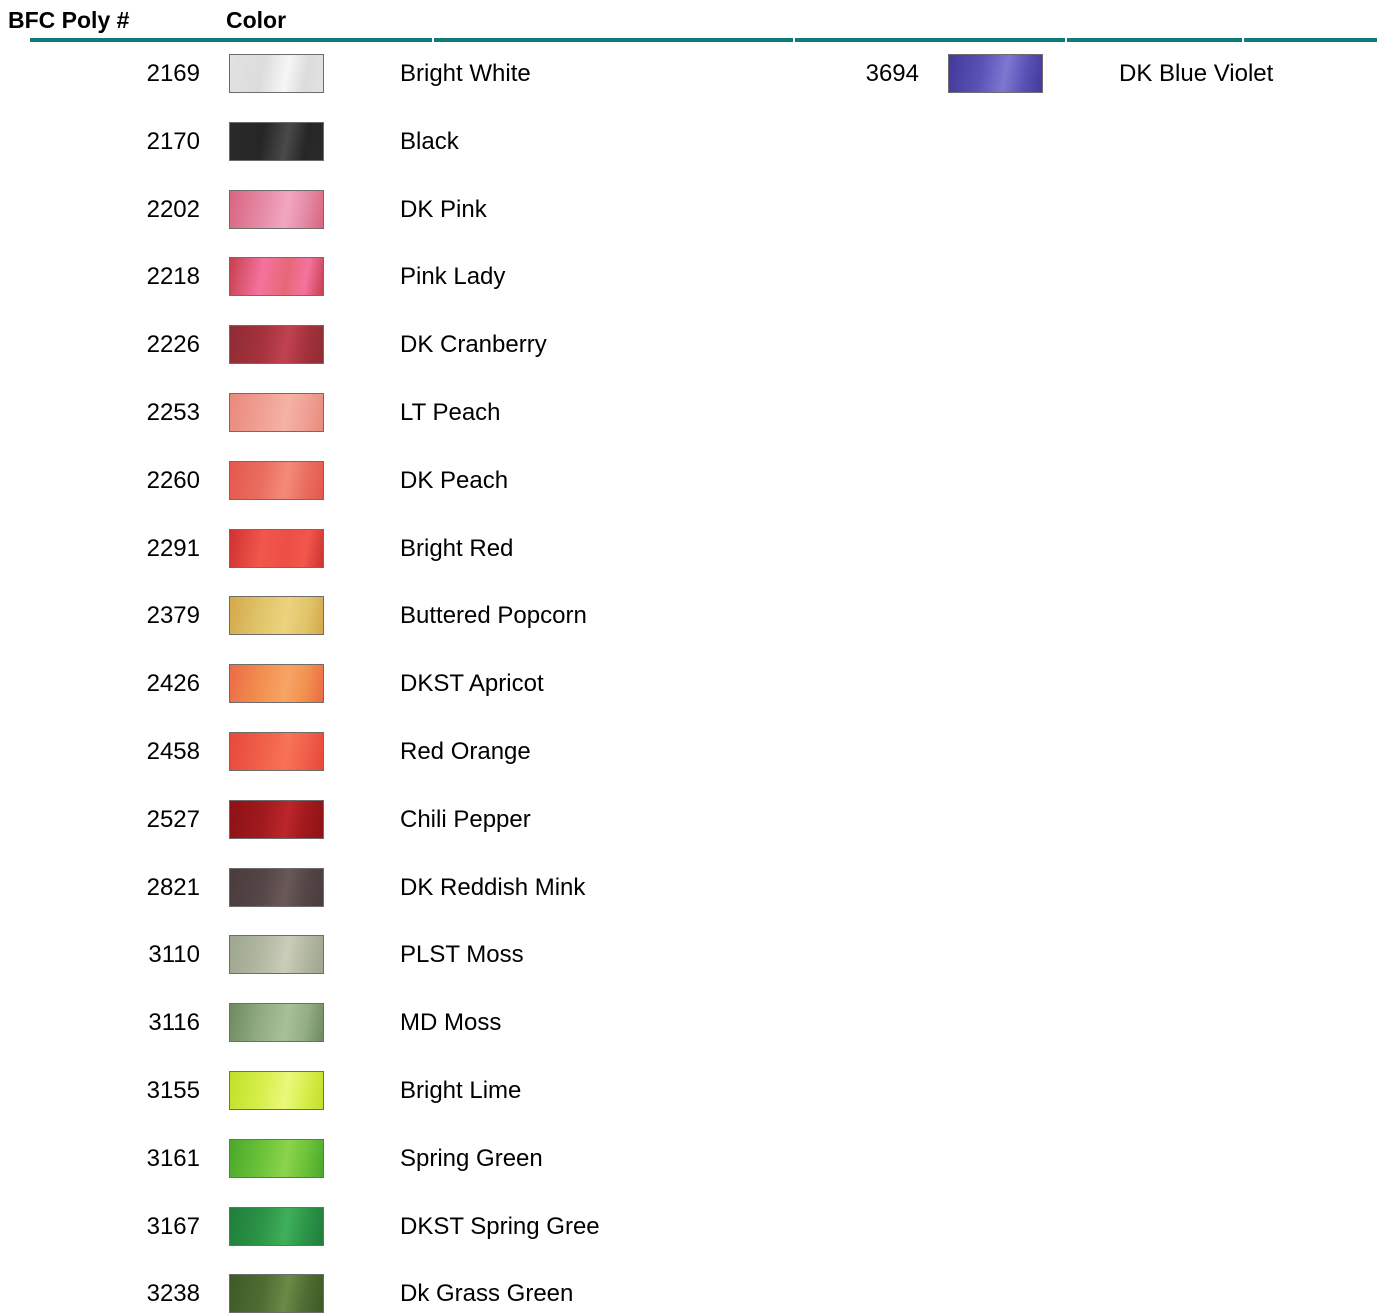  I want to click on thread-code: 2253, so click(173, 412).